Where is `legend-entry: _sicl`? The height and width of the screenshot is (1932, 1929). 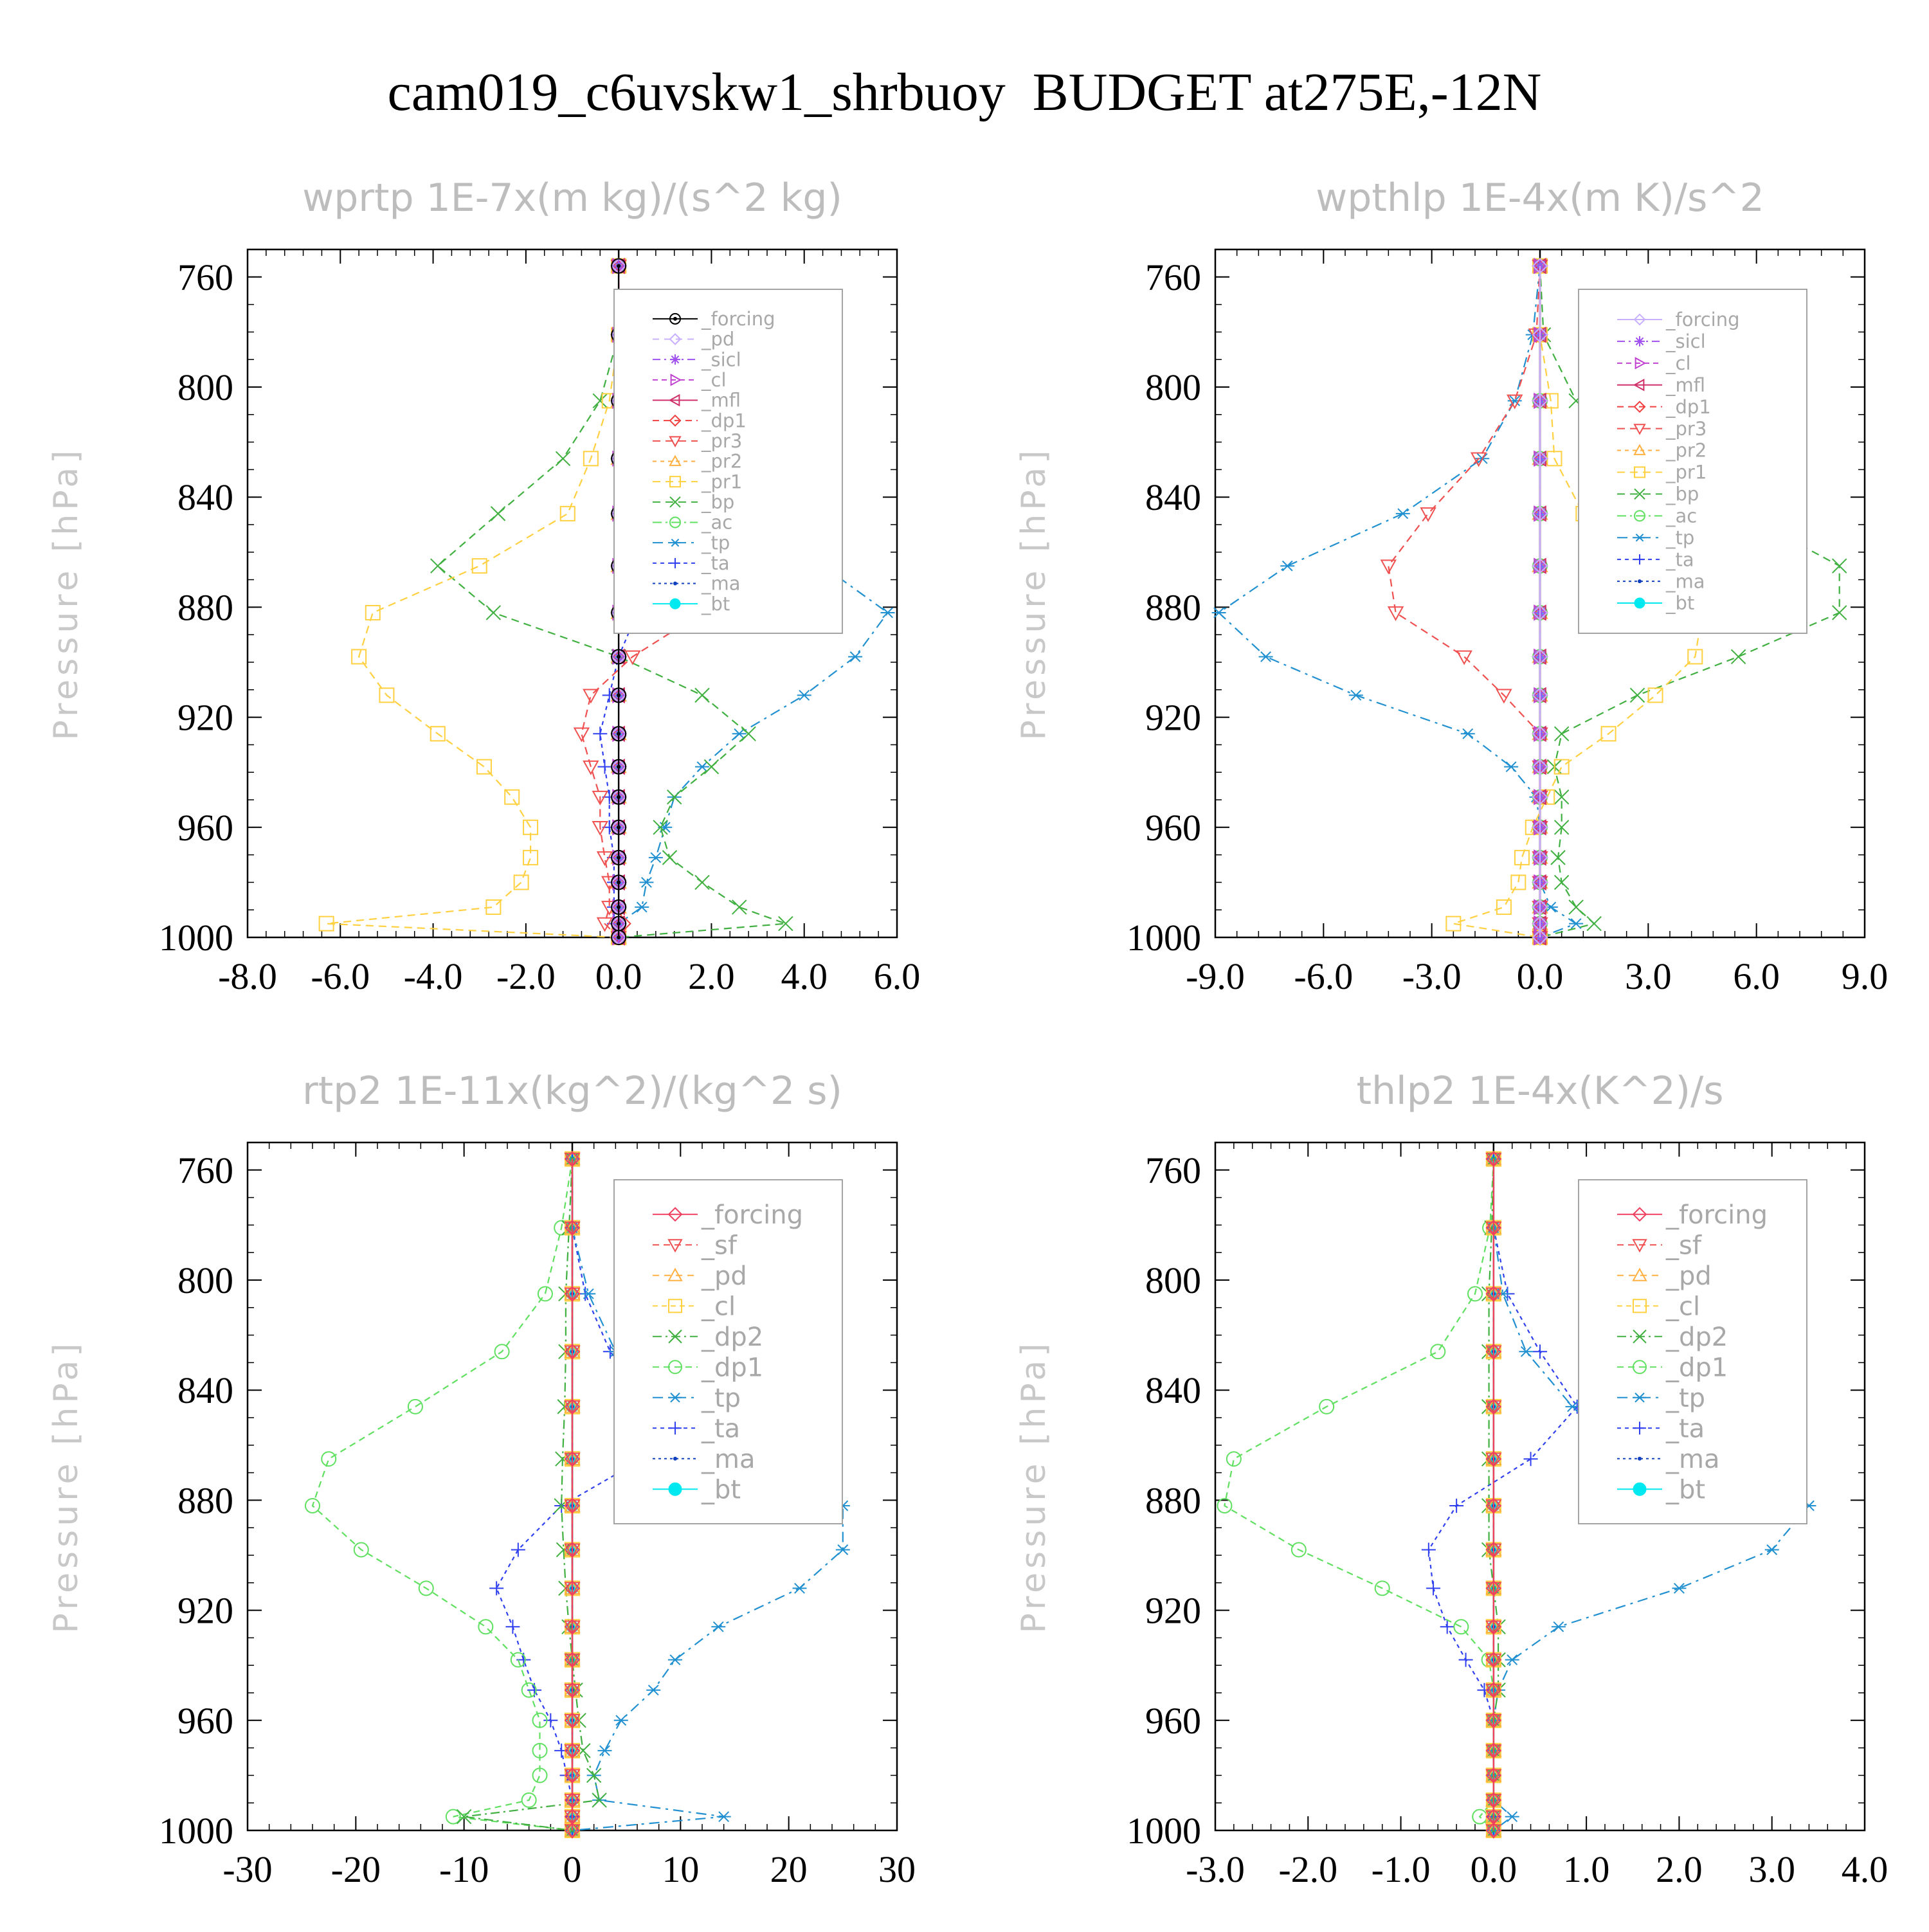 legend-entry: _sicl is located at coordinates (697, 359).